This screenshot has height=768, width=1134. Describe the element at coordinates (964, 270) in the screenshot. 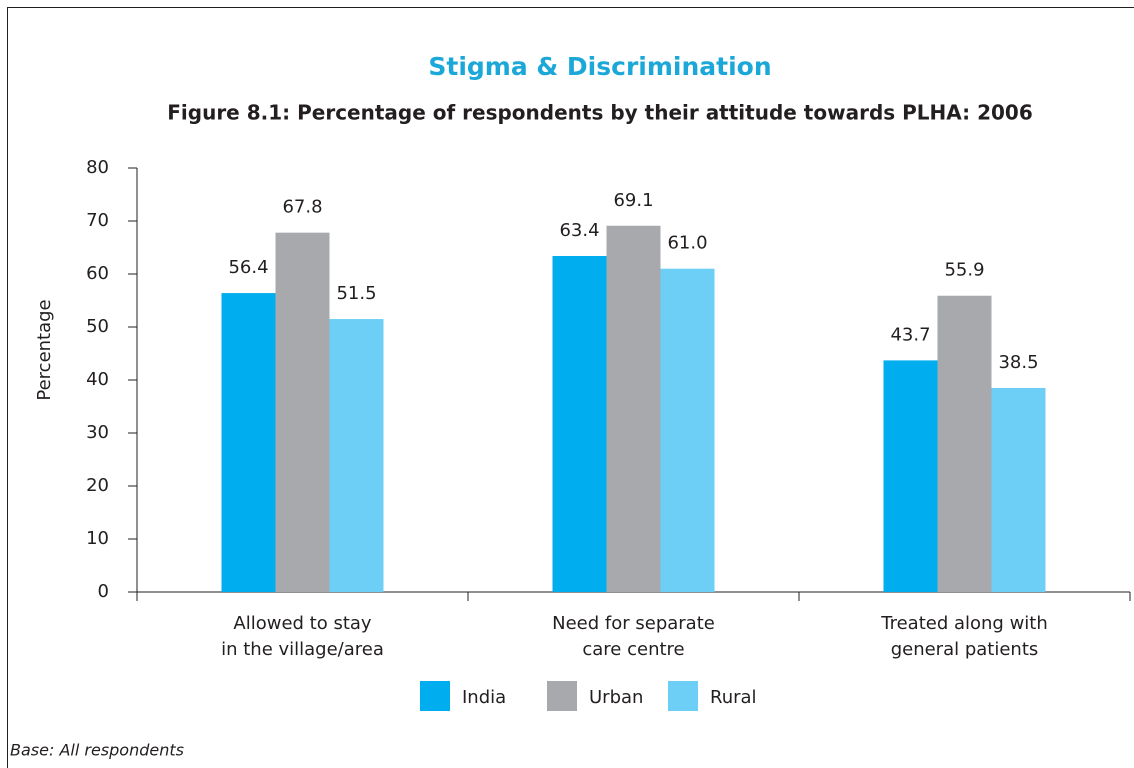

I see `value-label: 55.9` at that location.